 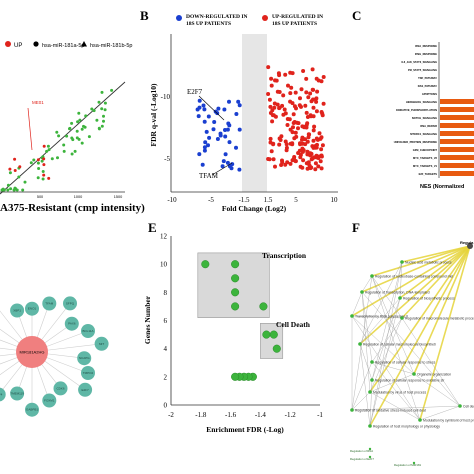 What do you see at coordinates (211, 200) in the screenshot?
I see `panel-b-x-tick-m5: -5` at bounding box center [211, 200].